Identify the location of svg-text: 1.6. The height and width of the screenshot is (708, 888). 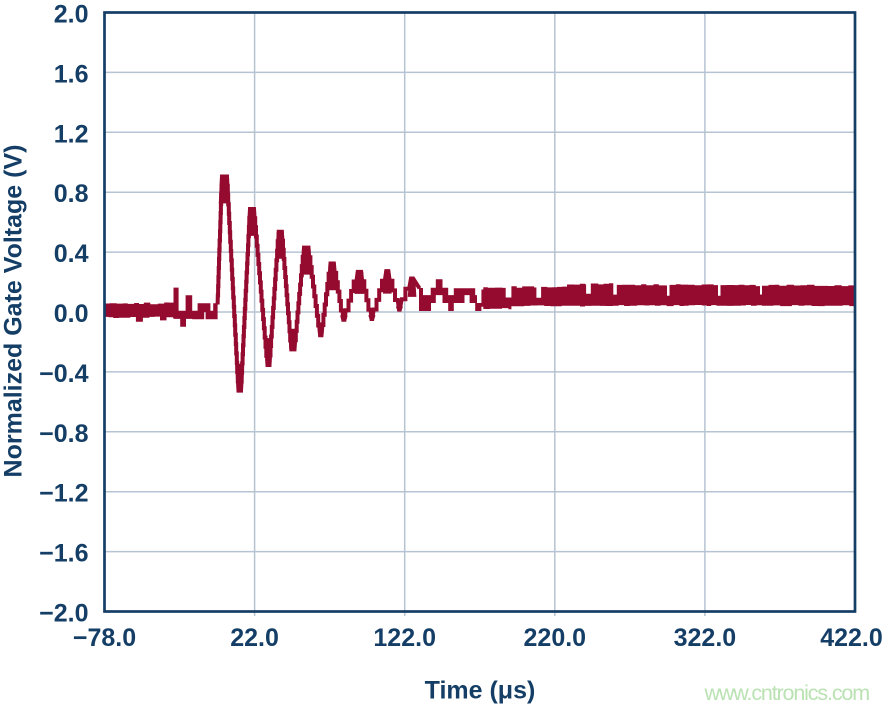
(71, 74).